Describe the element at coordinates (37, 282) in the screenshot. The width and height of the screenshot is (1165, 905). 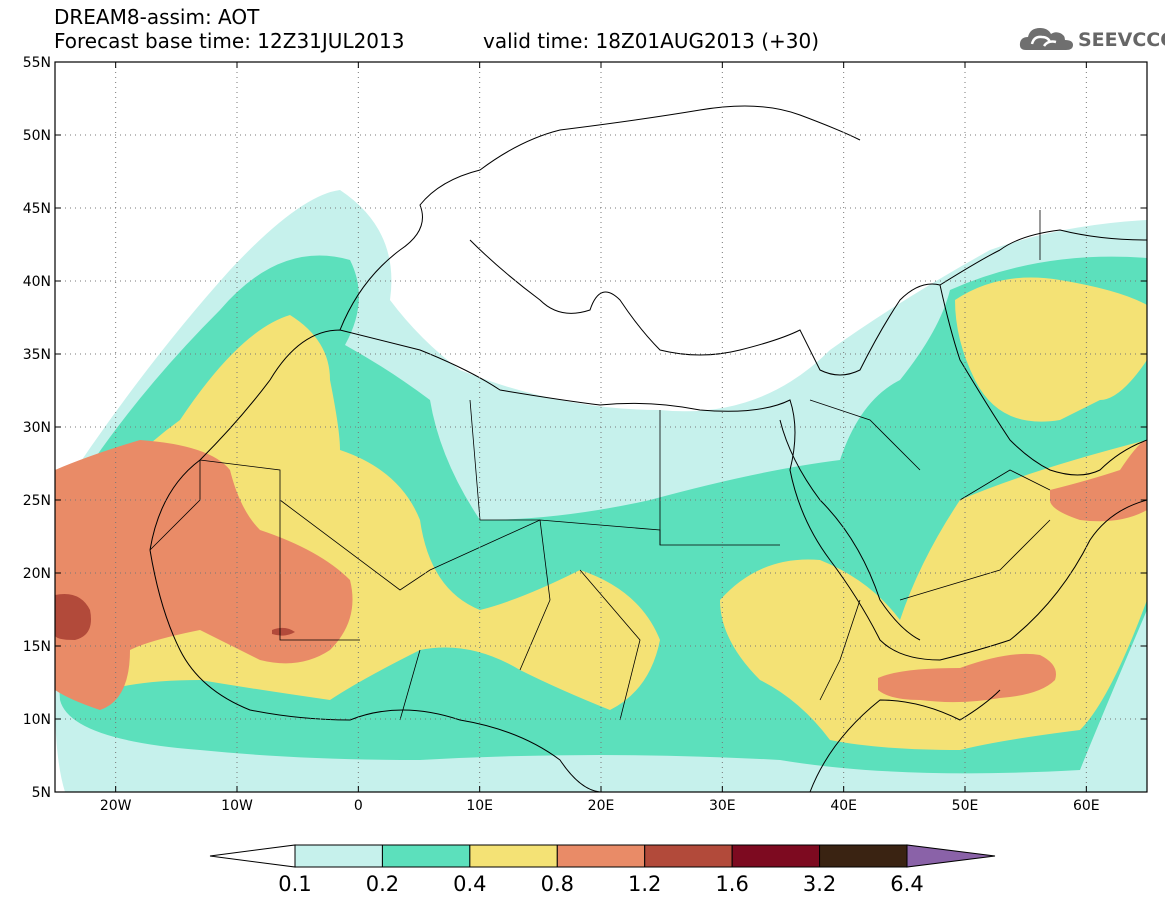
I see `latitude-label: 40N` at that location.